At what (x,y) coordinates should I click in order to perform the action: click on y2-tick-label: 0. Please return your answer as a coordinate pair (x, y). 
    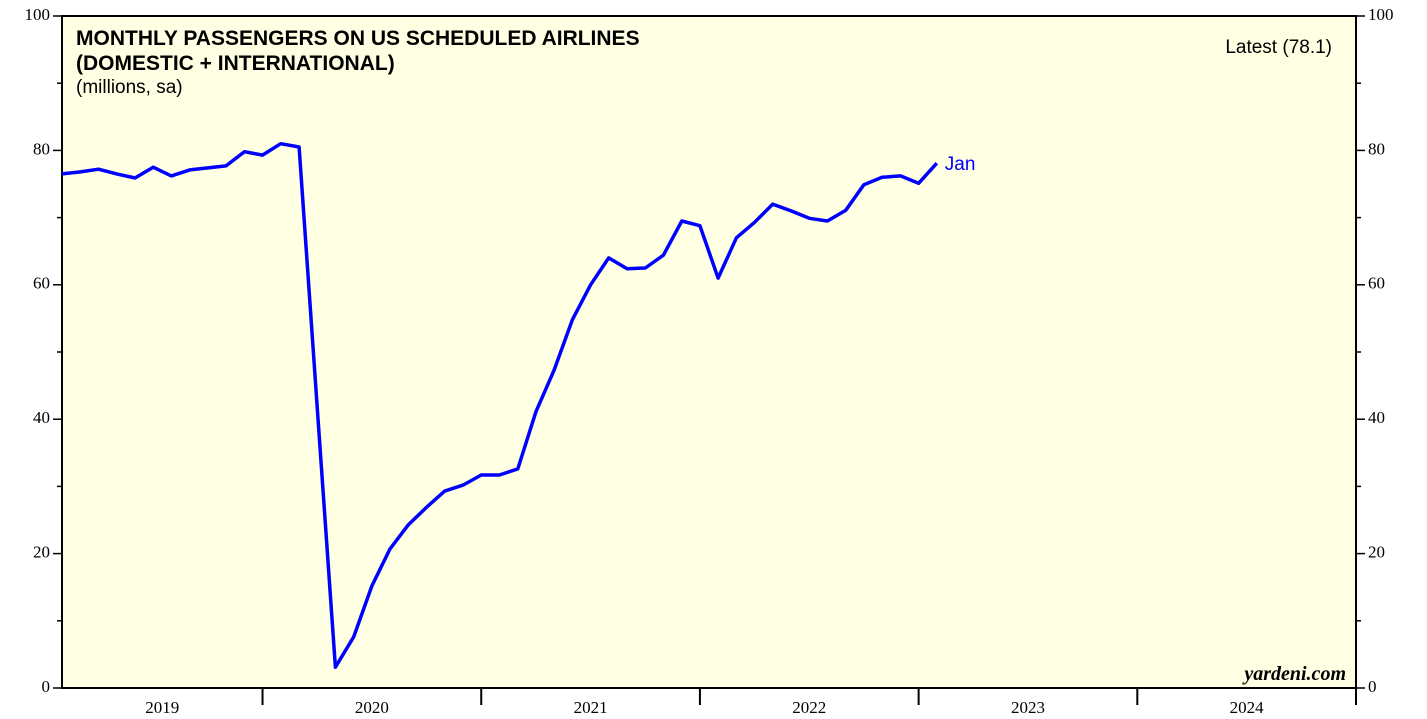
    Looking at the image, I should click on (1372, 686).